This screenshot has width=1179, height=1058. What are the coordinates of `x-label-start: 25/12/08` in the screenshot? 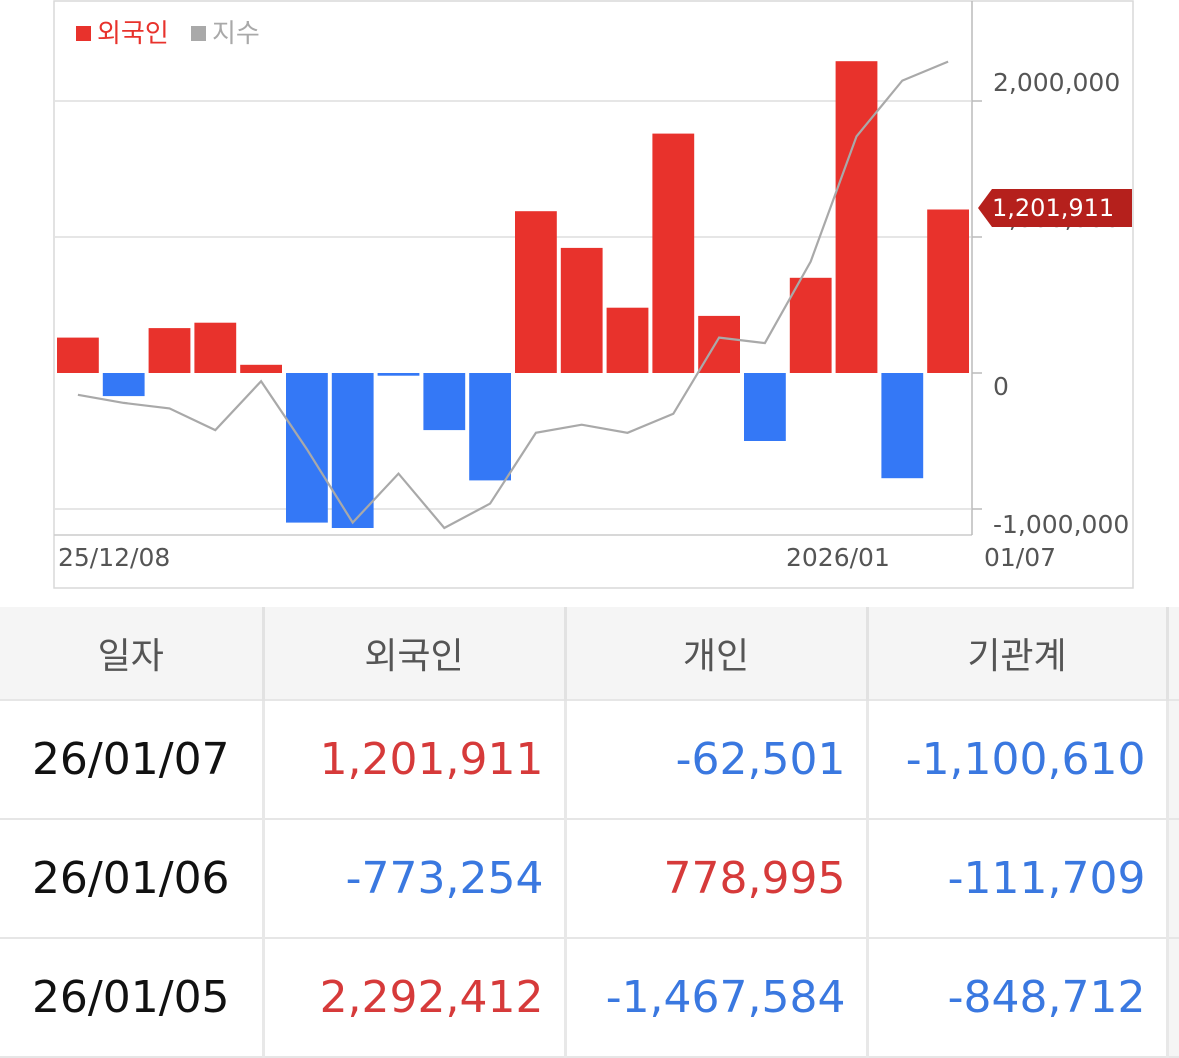 It's located at (114, 557).